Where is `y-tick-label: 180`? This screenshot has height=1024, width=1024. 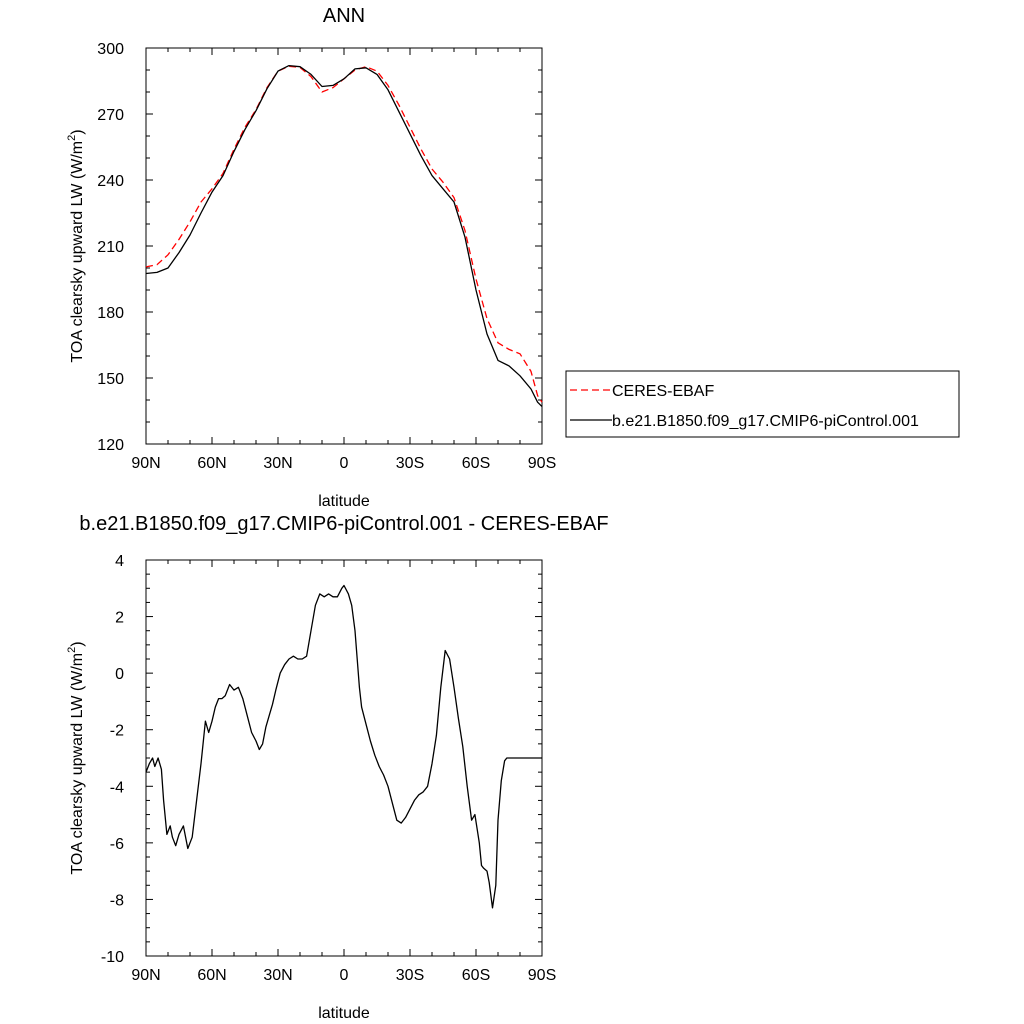 y-tick-label: 180 is located at coordinates (110, 313).